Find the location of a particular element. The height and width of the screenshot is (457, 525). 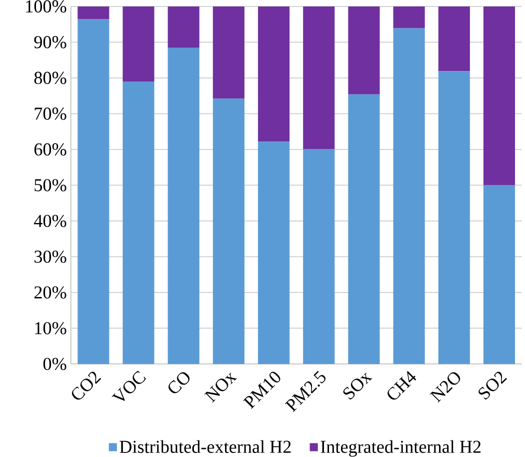

y-tick-label: 50% is located at coordinates (50, 185).